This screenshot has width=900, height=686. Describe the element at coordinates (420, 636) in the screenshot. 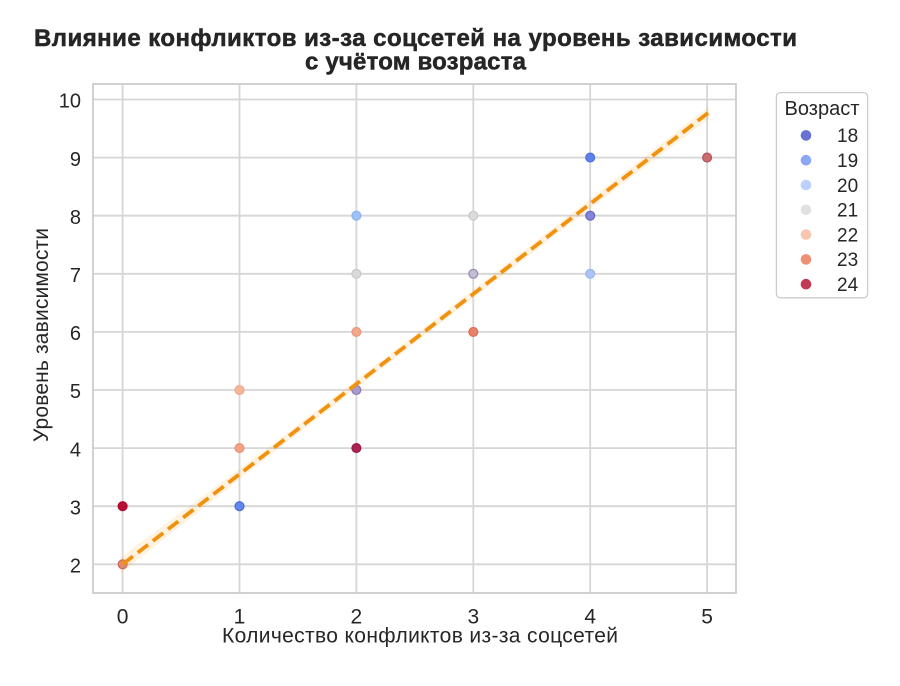

I see `svg-text:Количество конфликтов из-за со: Количество конфликтов из-за соцсетей` at that location.